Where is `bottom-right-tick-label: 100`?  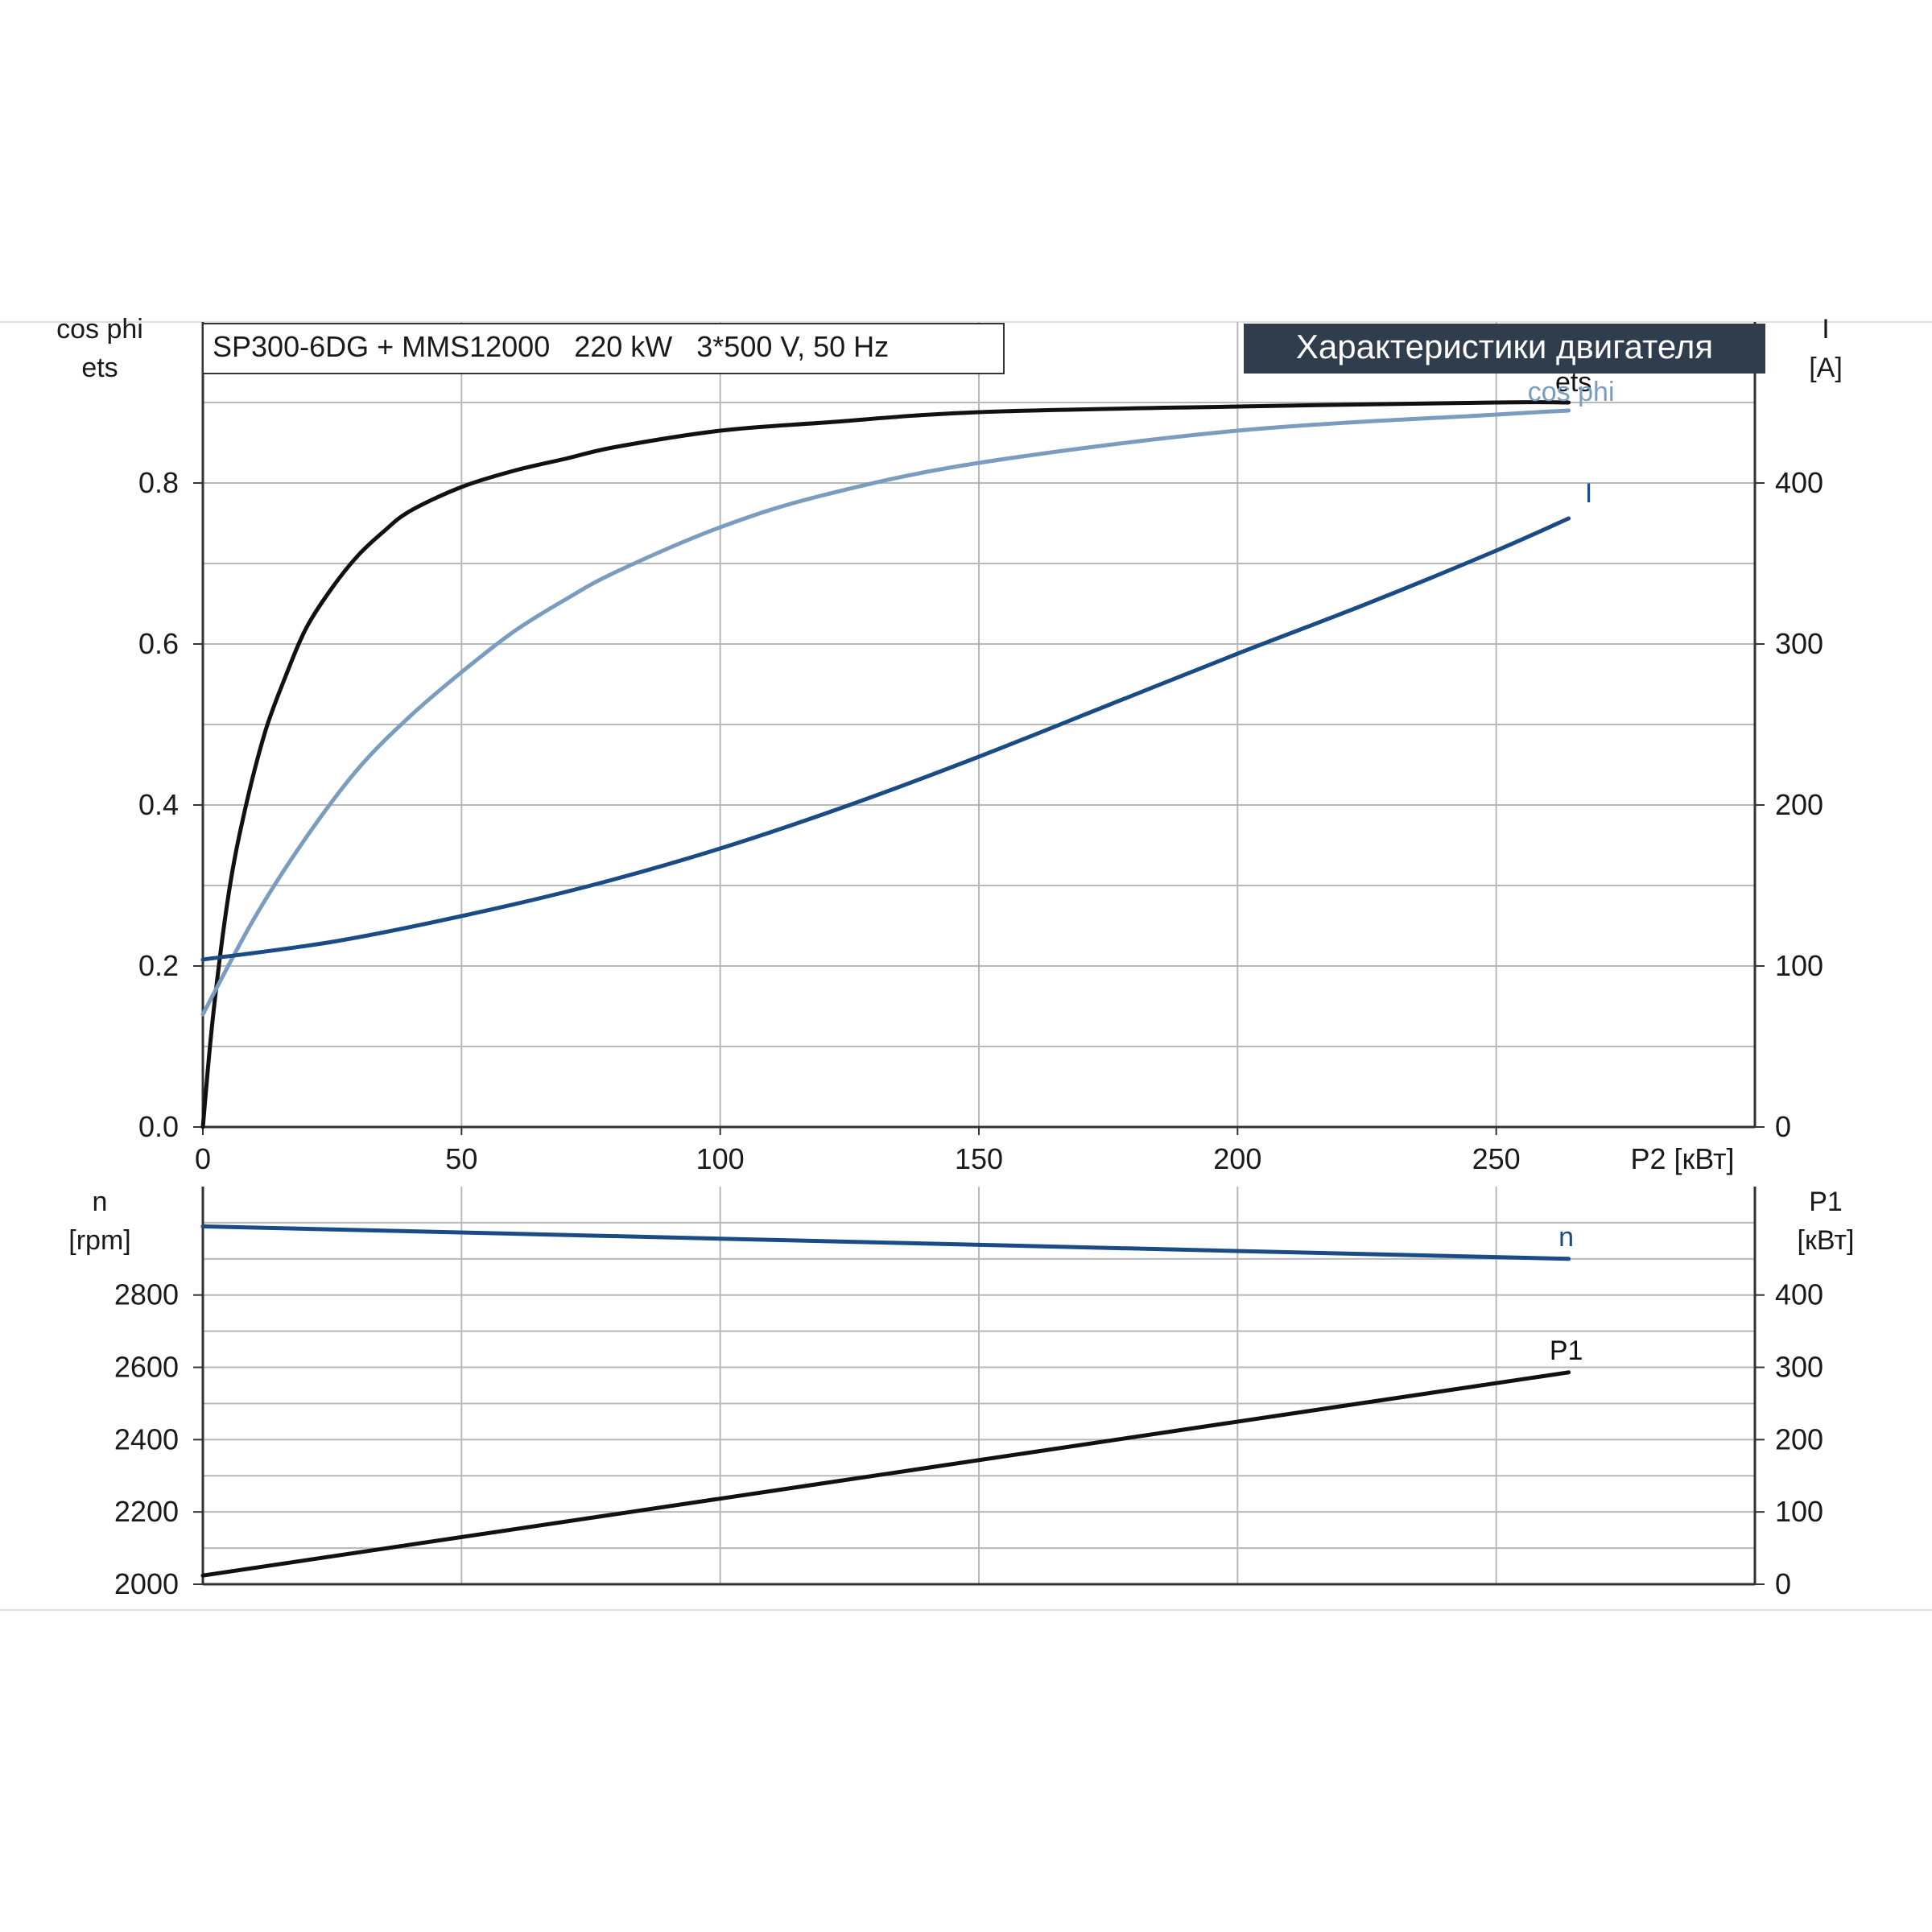
bottom-right-tick-label: 100 is located at coordinates (1799, 1511).